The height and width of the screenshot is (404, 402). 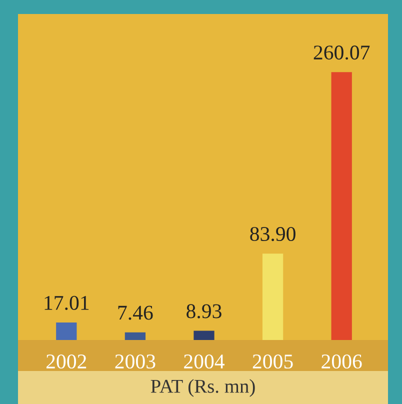 I want to click on data-label: 7.46, so click(x=135, y=313).